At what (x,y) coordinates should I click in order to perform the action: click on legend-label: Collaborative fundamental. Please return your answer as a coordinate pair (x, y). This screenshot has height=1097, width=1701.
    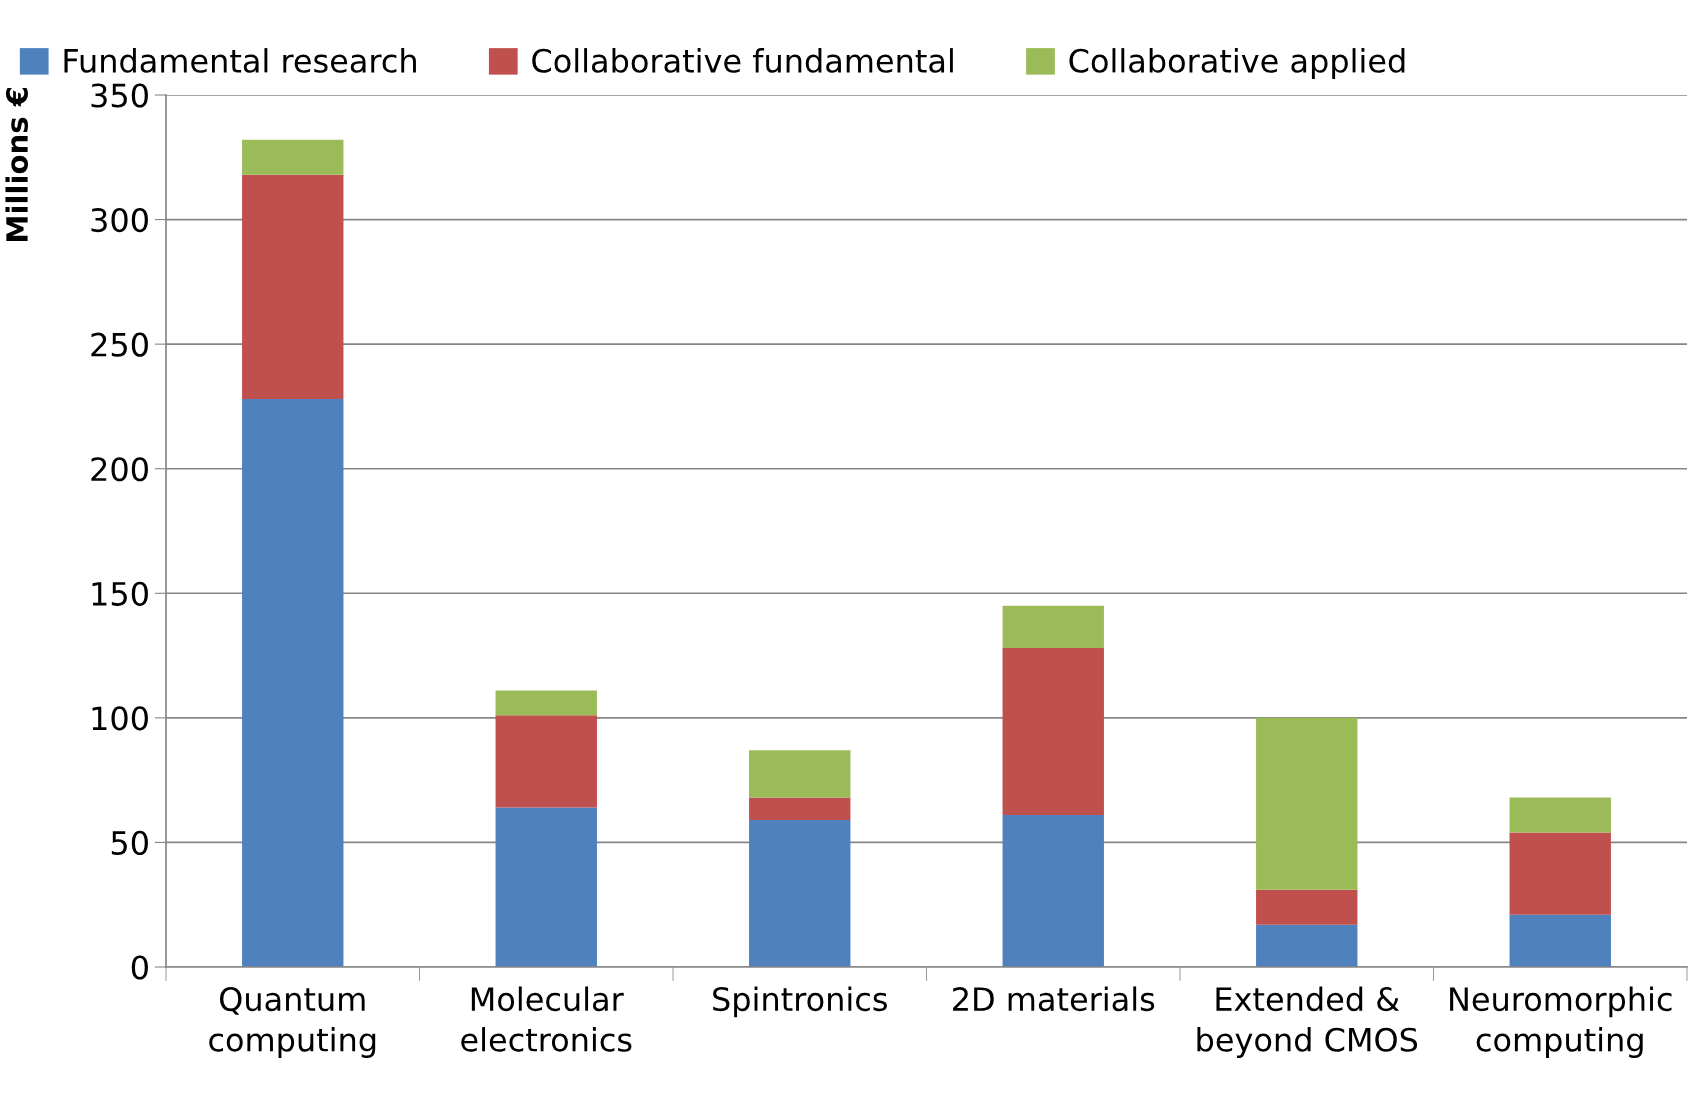
    Looking at the image, I should click on (742, 60).